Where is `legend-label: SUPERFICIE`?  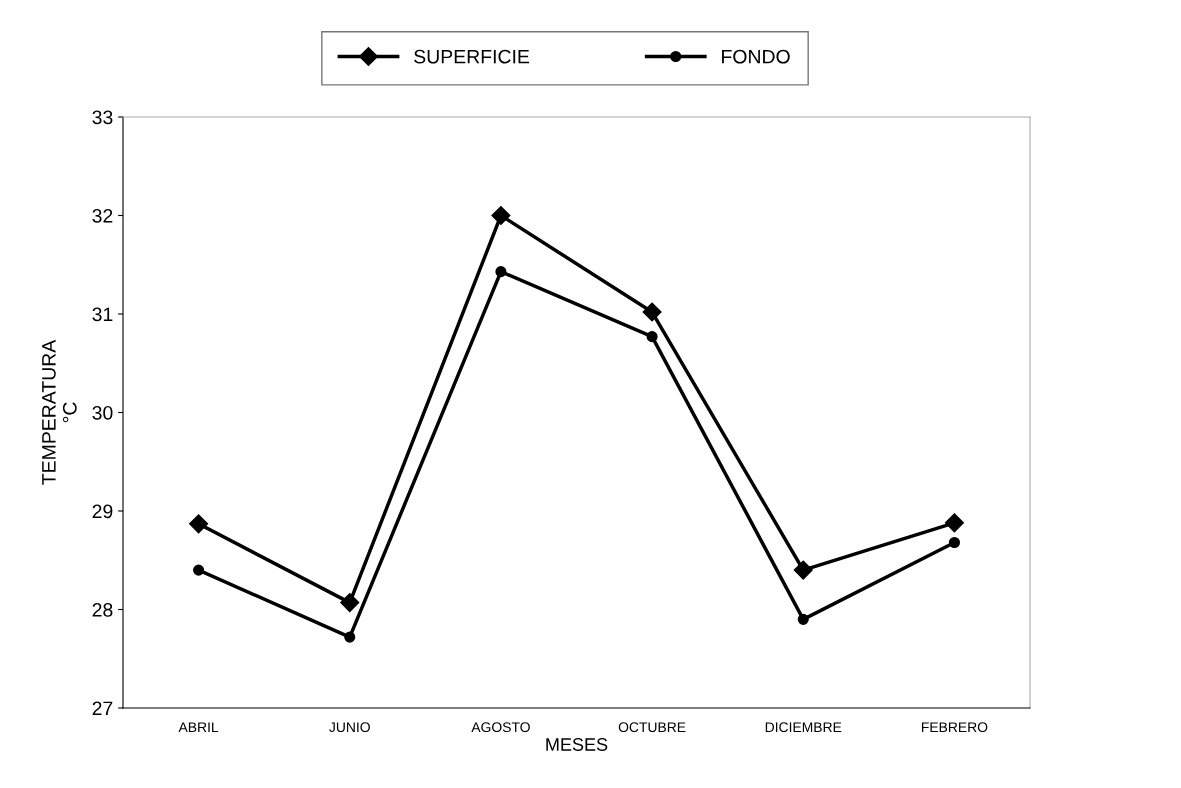 legend-label: SUPERFICIE is located at coordinates (472, 56).